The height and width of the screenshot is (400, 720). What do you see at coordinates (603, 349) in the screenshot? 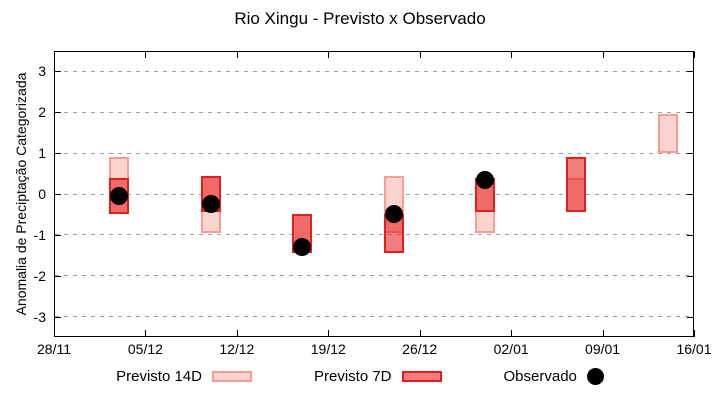
I see `x-tick-label: 09/01` at bounding box center [603, 349].